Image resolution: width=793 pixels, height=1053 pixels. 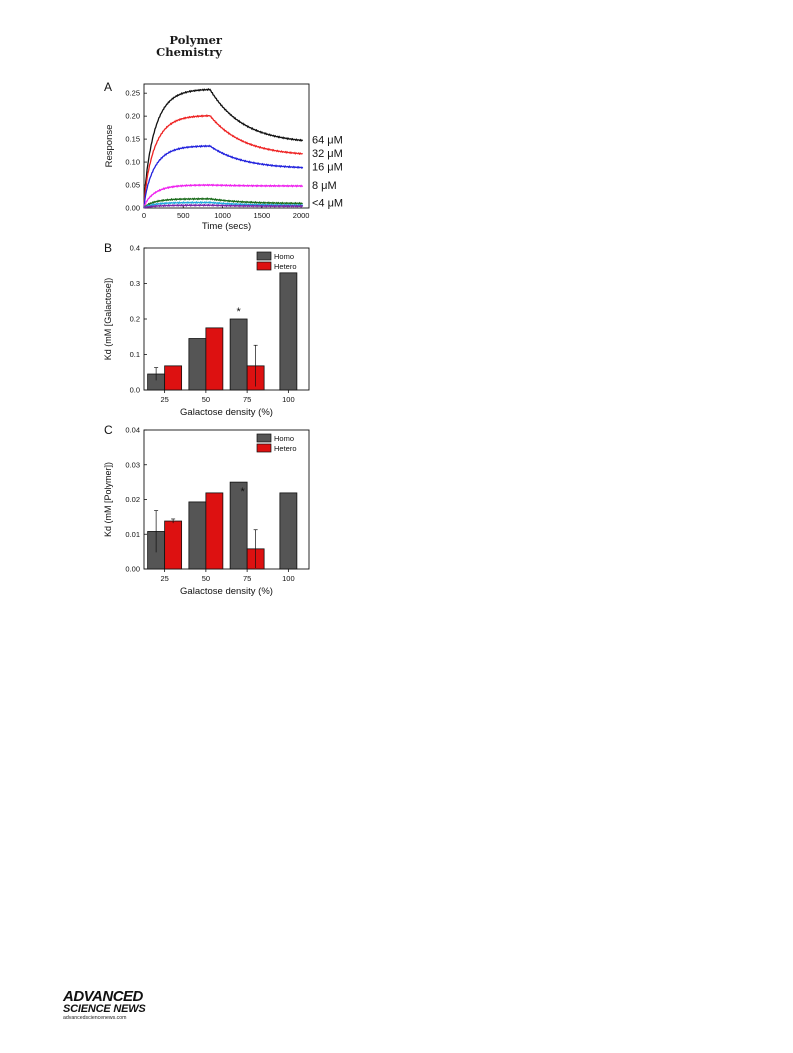 What do you see at coordinates (132, 464) in the screenshot?
I see `panel-c-ytick-label-3: 0.03` at bounding box center [132, 464].